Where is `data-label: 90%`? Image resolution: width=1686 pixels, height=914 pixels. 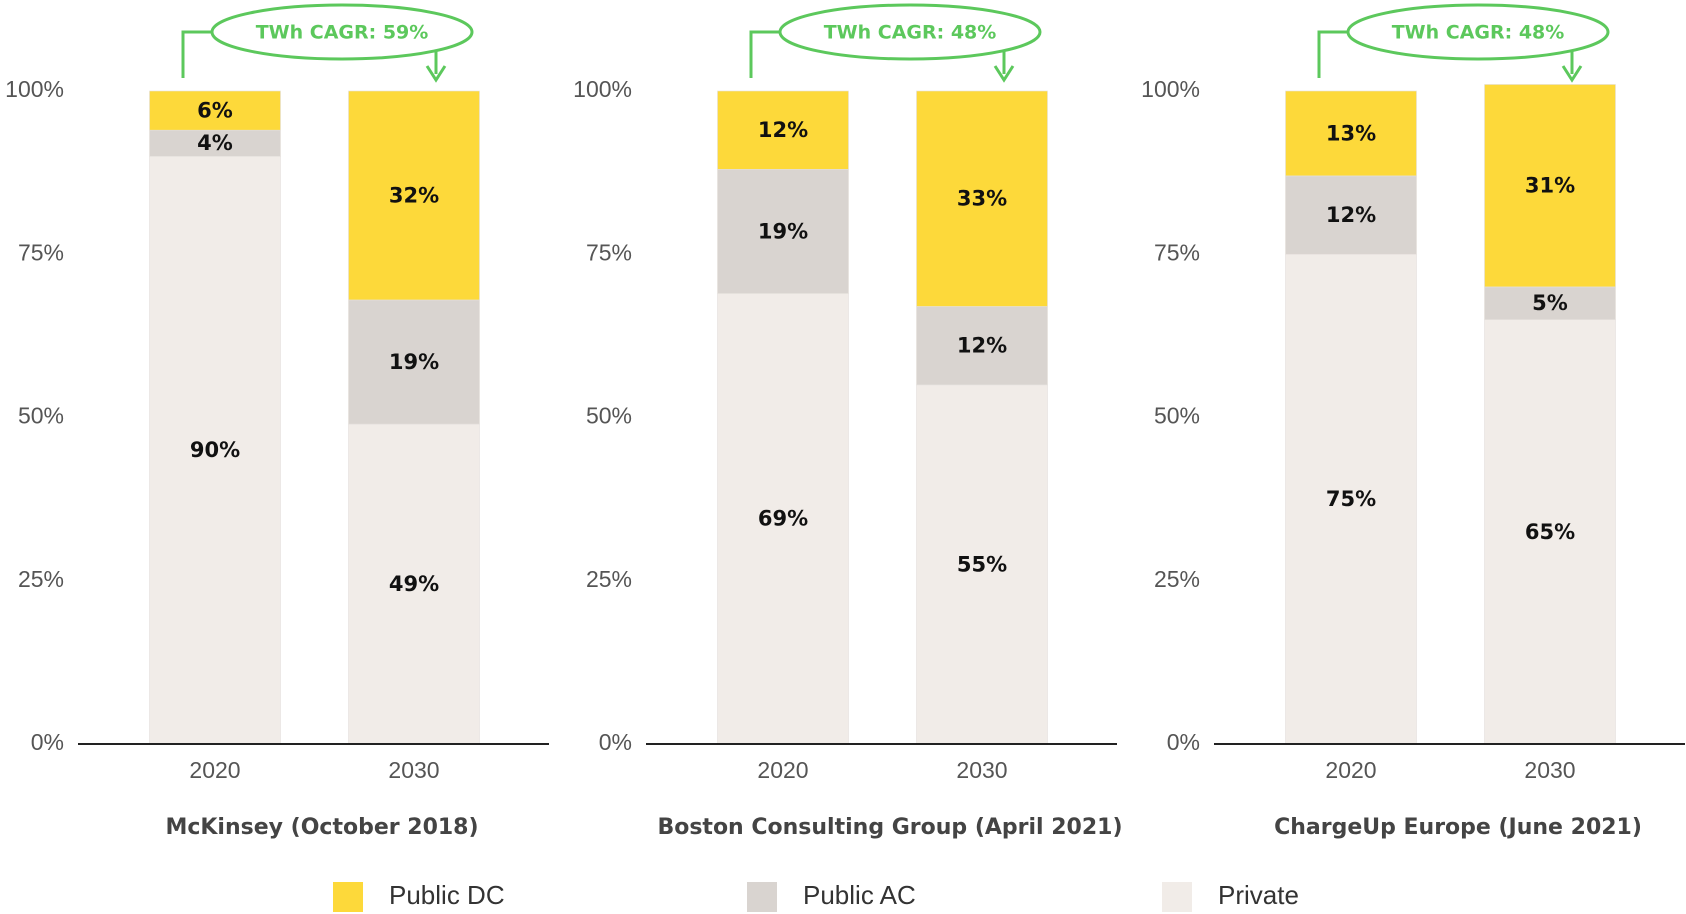
data-label: 90% is located at coordinates (215, 450).